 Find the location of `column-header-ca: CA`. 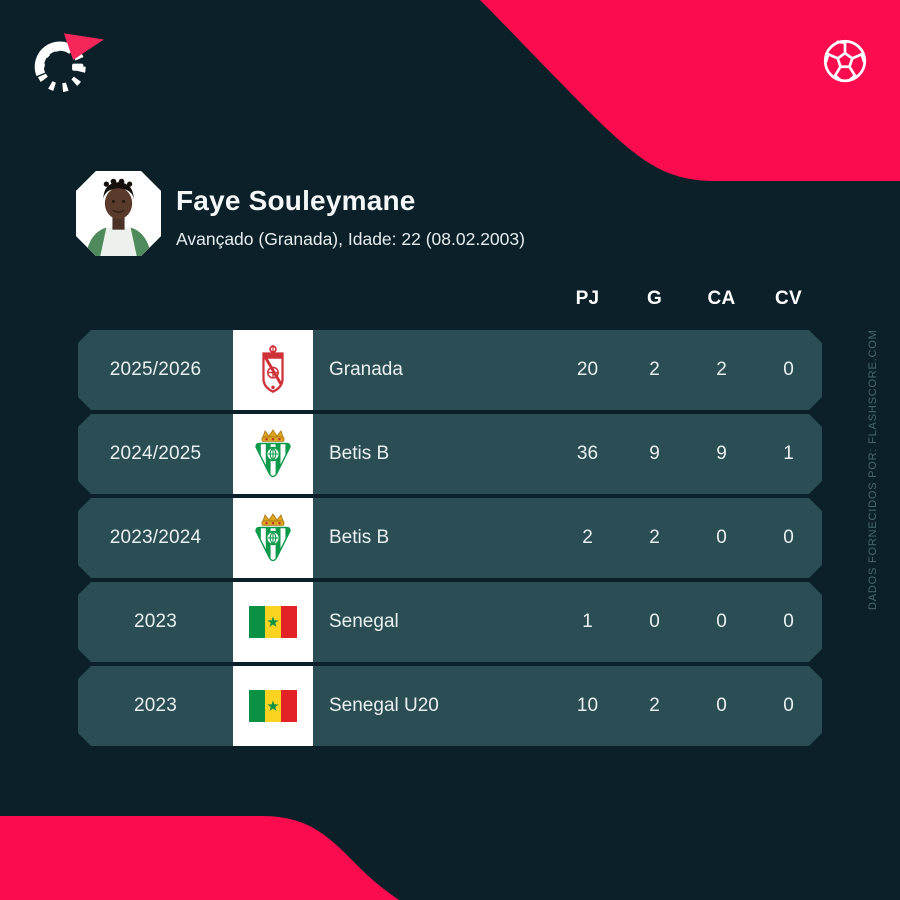

column-header-ca: CA is located at coordinates (721, 298).